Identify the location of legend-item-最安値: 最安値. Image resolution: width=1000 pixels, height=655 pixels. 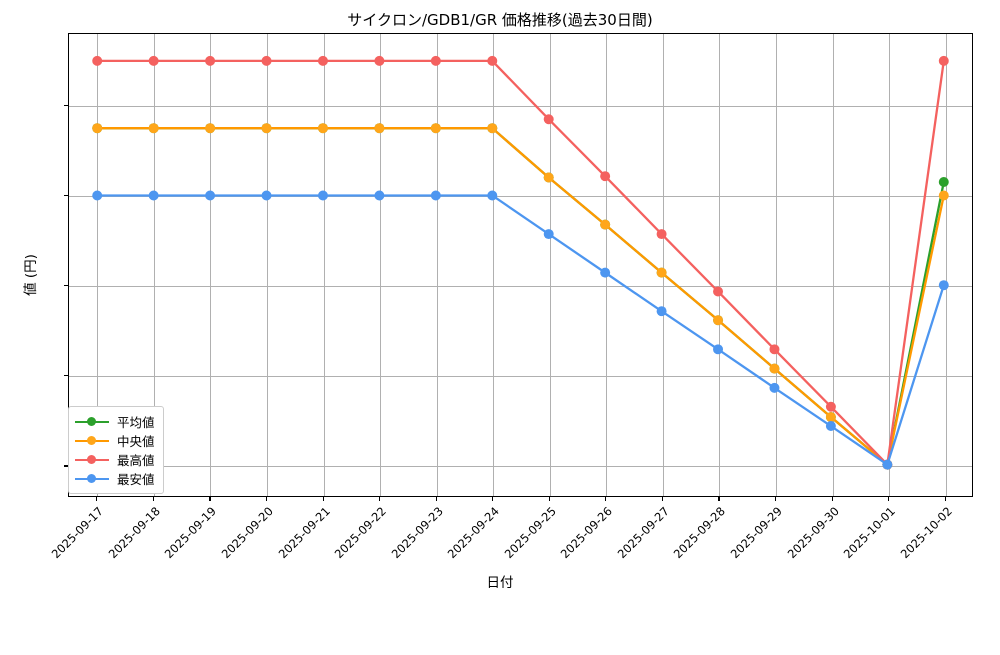
(115, 478).